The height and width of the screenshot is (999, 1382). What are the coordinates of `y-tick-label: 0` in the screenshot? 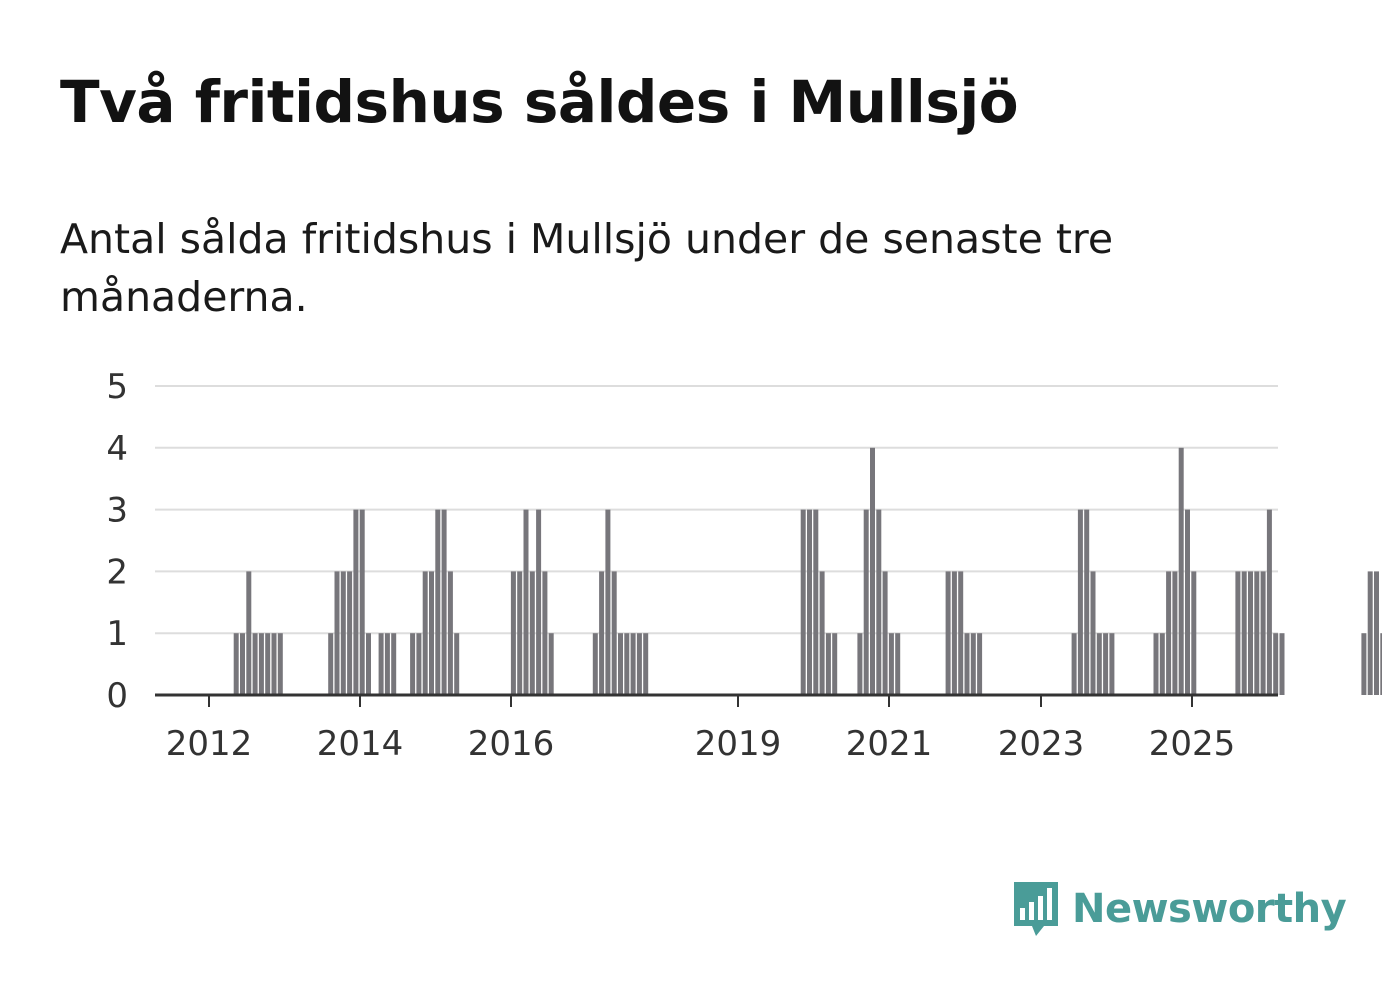 It's located at (117, 696).